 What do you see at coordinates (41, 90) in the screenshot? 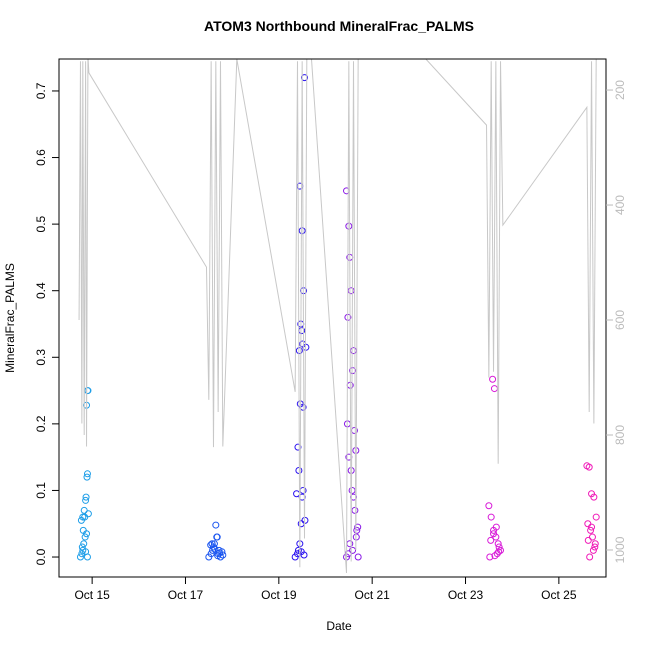
I see `y-tick-label: 0.7` at bounding box center [41, 90].